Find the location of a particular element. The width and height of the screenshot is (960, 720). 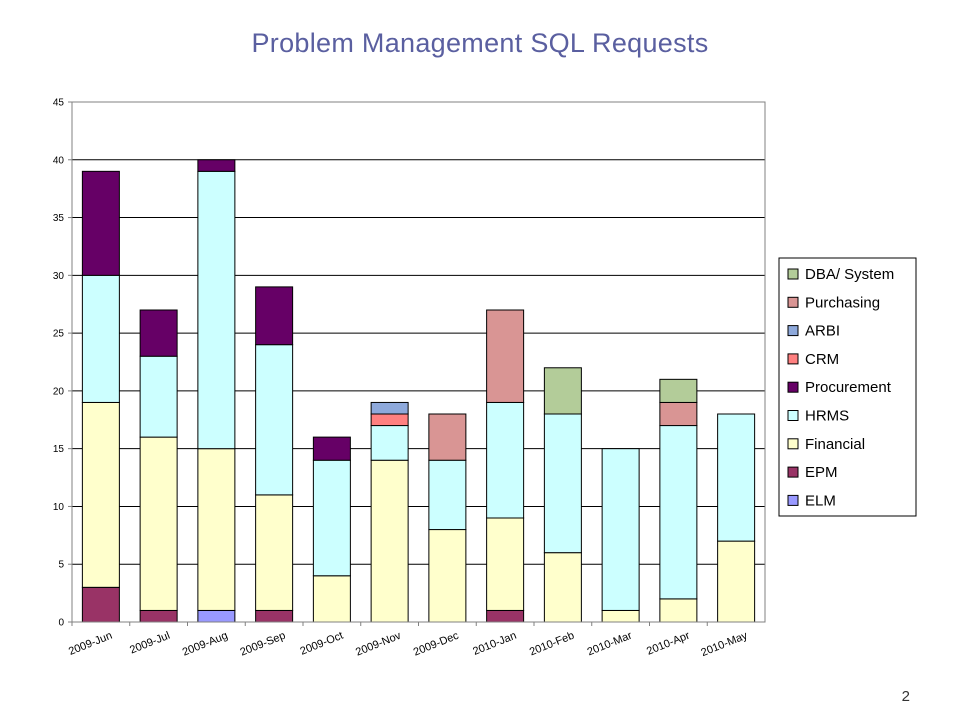

page-number: 2 is located at coordinates (905, 696).